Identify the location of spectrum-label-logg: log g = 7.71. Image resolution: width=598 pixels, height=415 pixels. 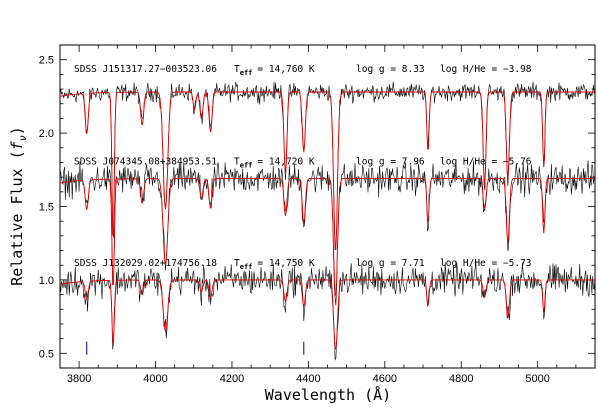
(390, 263).